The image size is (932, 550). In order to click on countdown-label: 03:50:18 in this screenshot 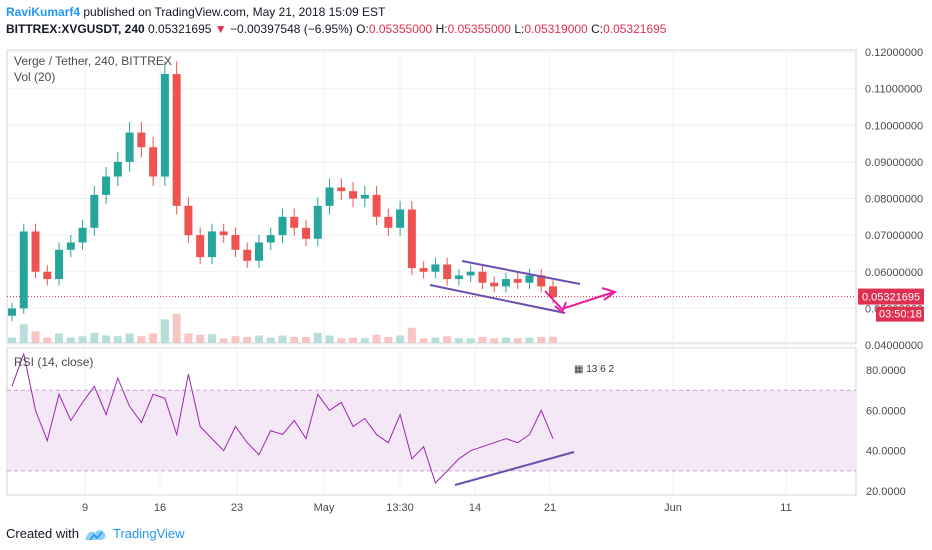, I will do `click(900, 315)`.